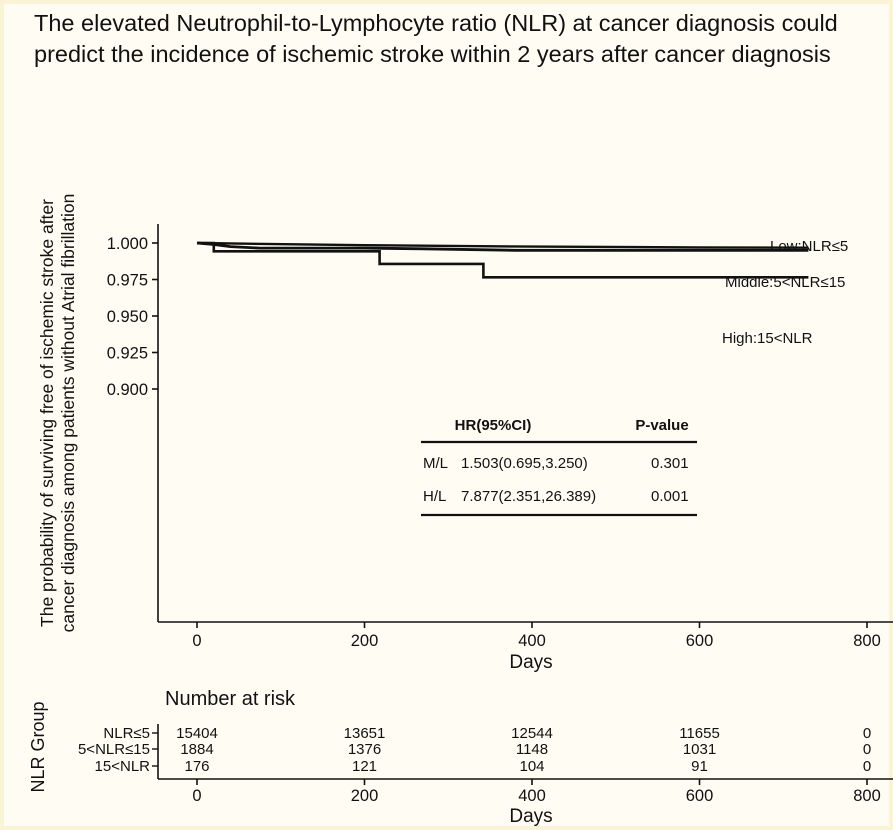 The image size is (893, 830). Describe the element at coordinates (530, 816) in the screenshot. I see `risk-x-axis-label: Days` at that location.